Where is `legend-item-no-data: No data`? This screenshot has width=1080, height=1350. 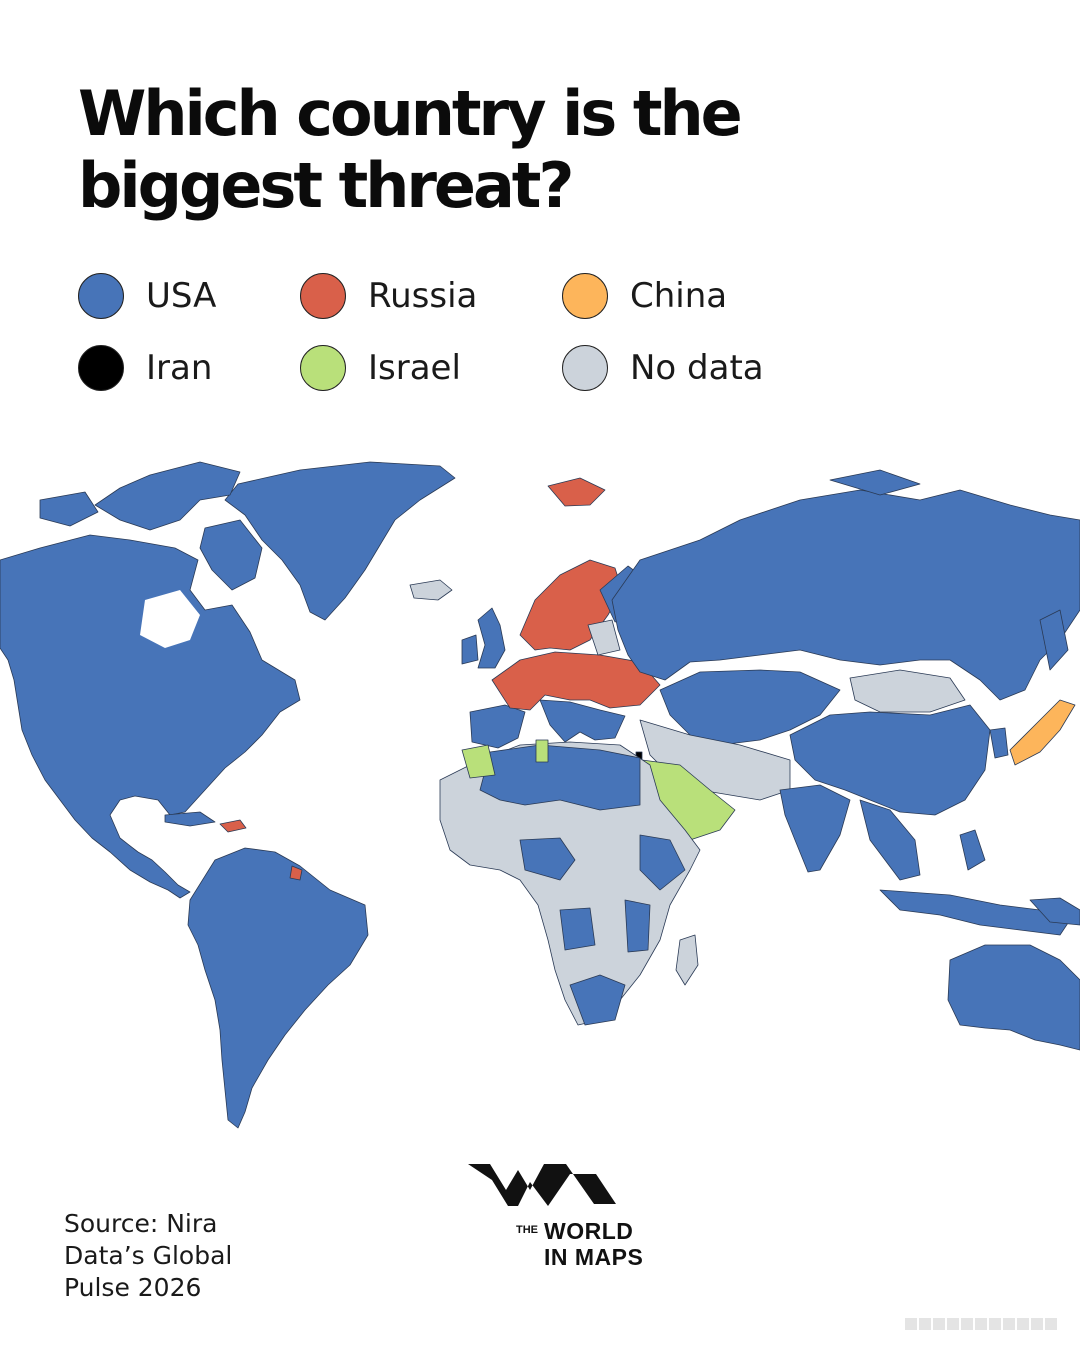
legend-item-no-data: No data is located at coordinates (663, 368).